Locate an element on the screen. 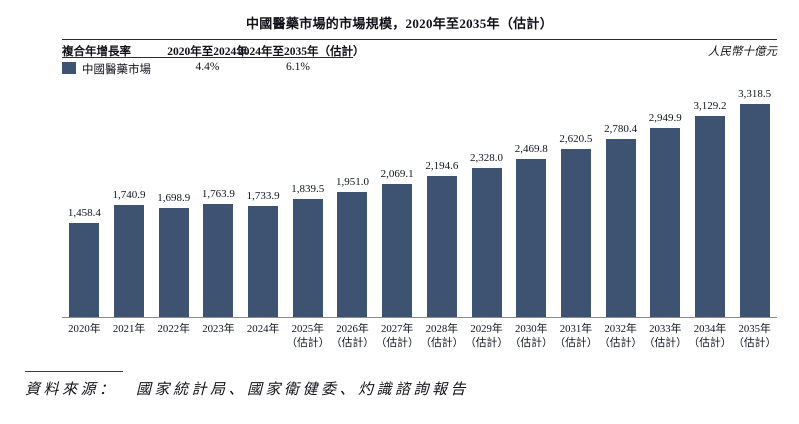 Image resolution: width=799 pixels, height=424 pixels. bar-value-label: 1,951.0 is located at coordinates (352, 181).